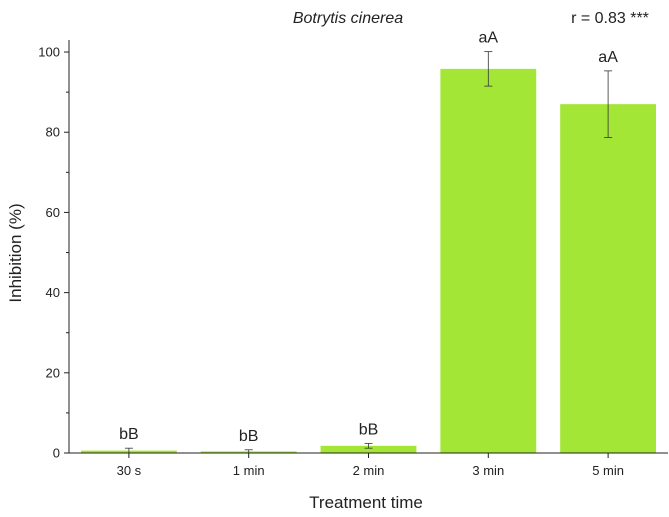  I want to click on x-tick-label-3: 3 min, so click(488, 470).